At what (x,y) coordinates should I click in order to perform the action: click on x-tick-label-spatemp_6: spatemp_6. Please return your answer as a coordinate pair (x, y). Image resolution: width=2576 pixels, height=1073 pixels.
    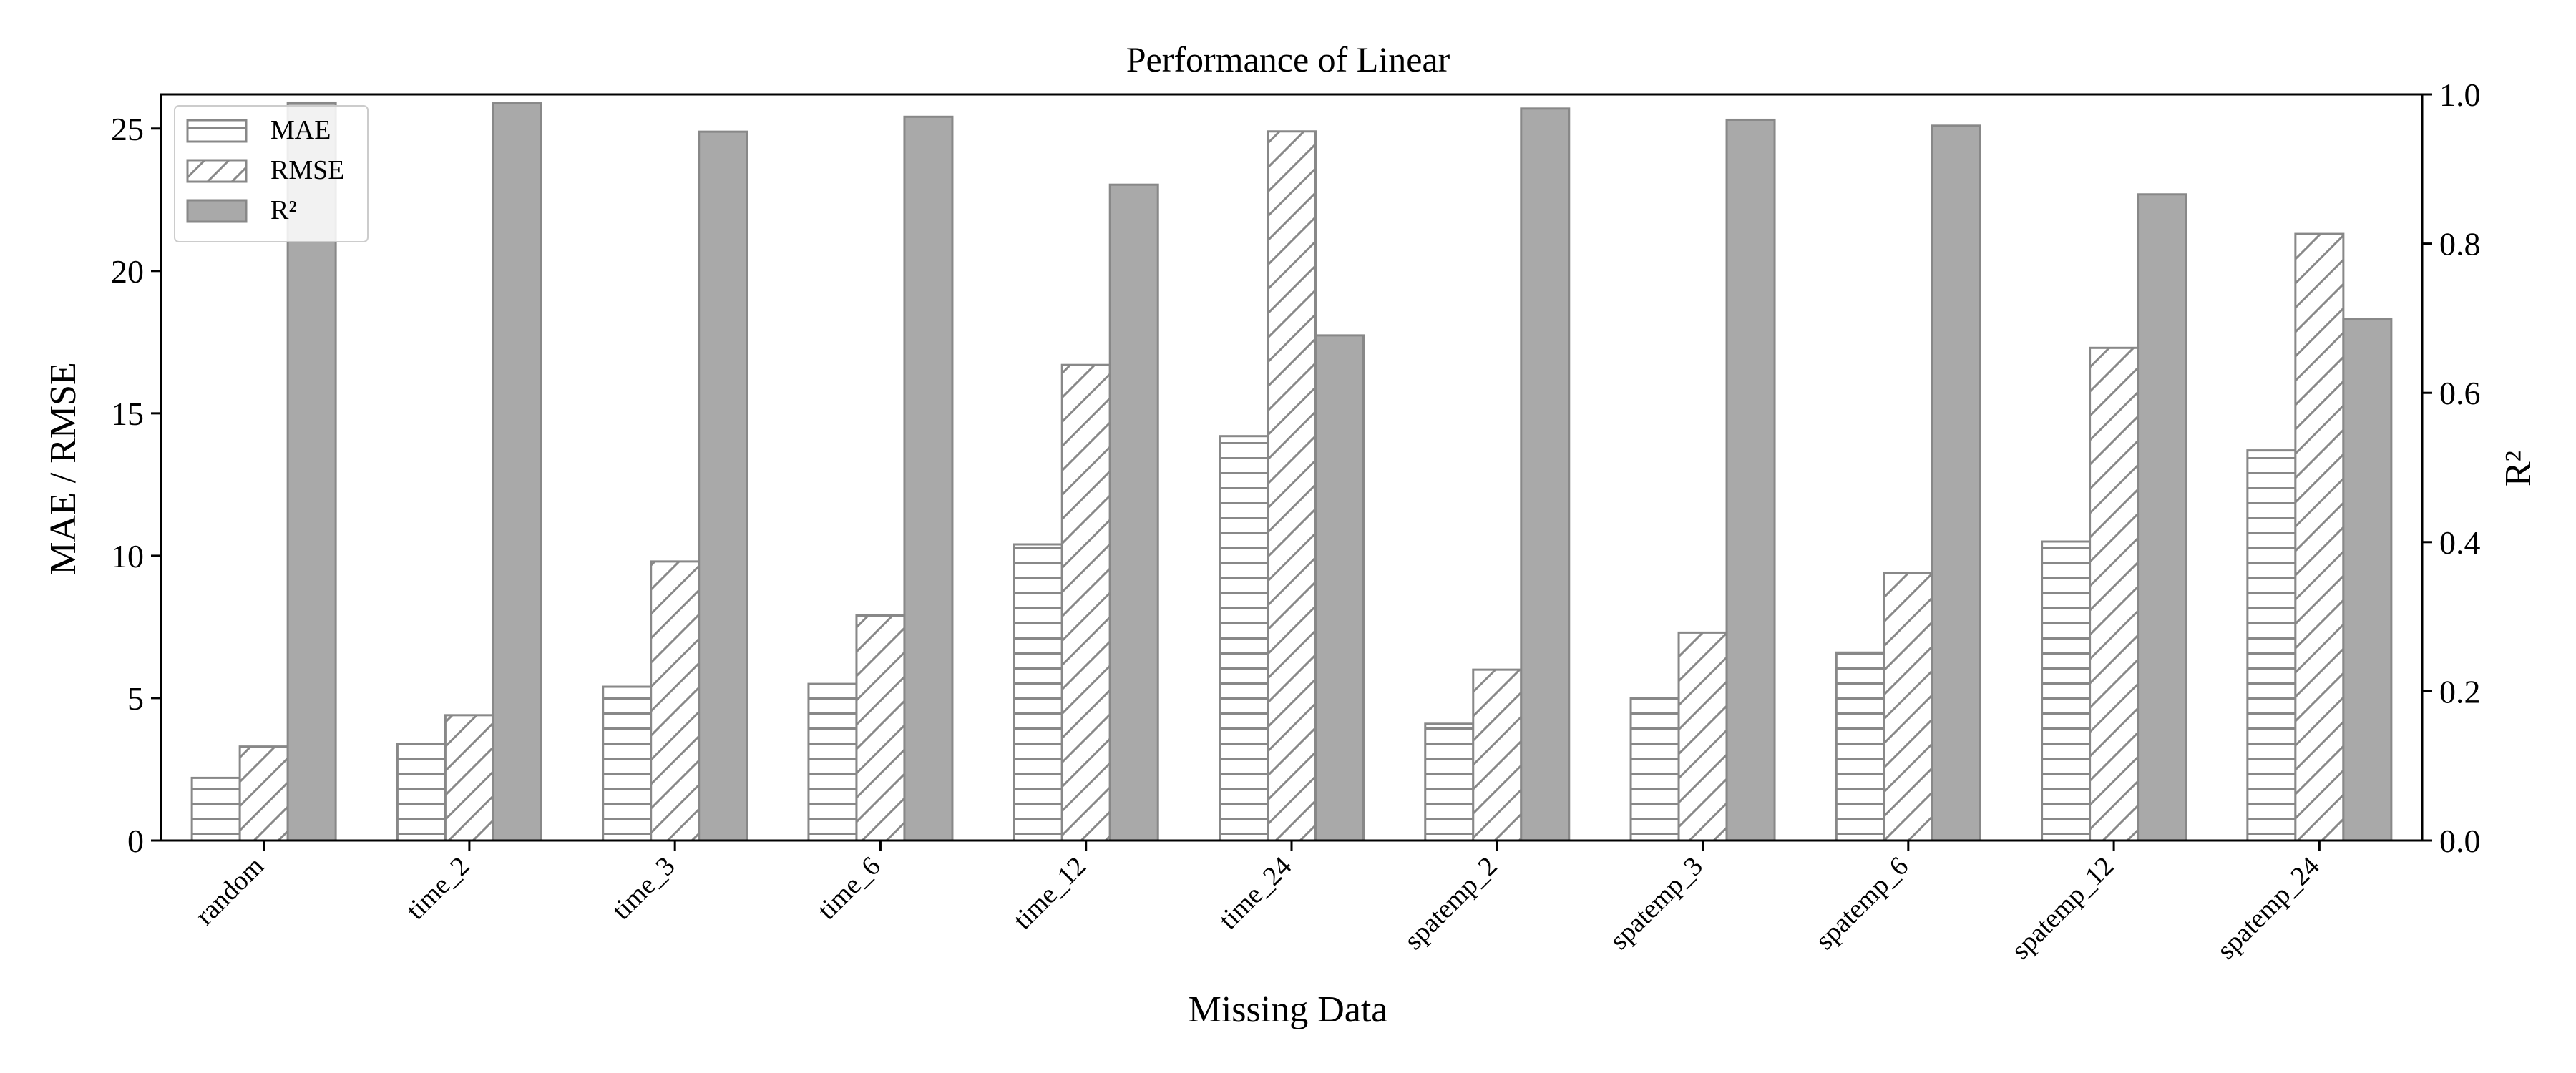
    Looking at the image, I should click on (1862, 903).